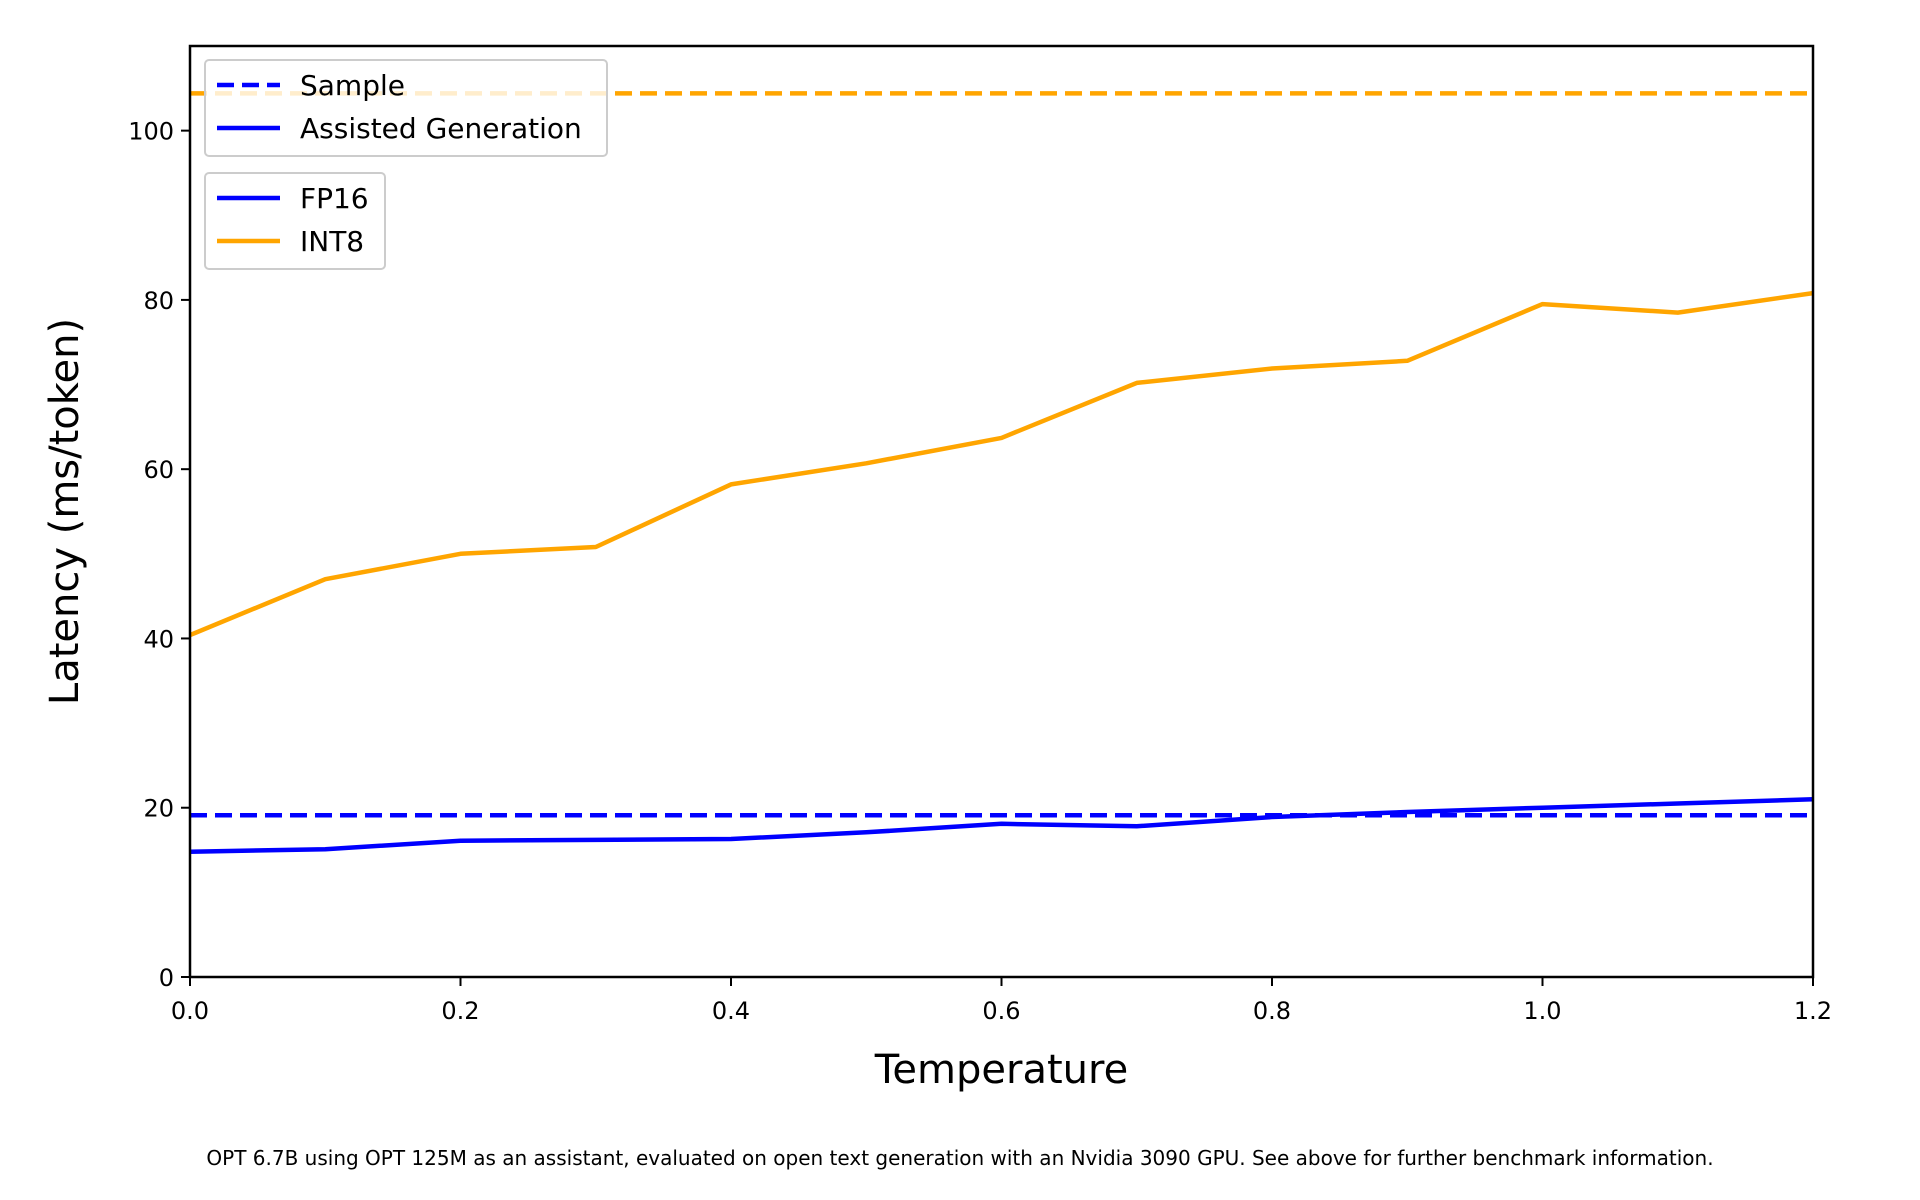 This screenshot has width=1920, height=1200. What do you see at coordinates (65, 511) in the screenshot?
I see `y-axis-title: Latency (ms/token)` at bounding box center [65, 511].